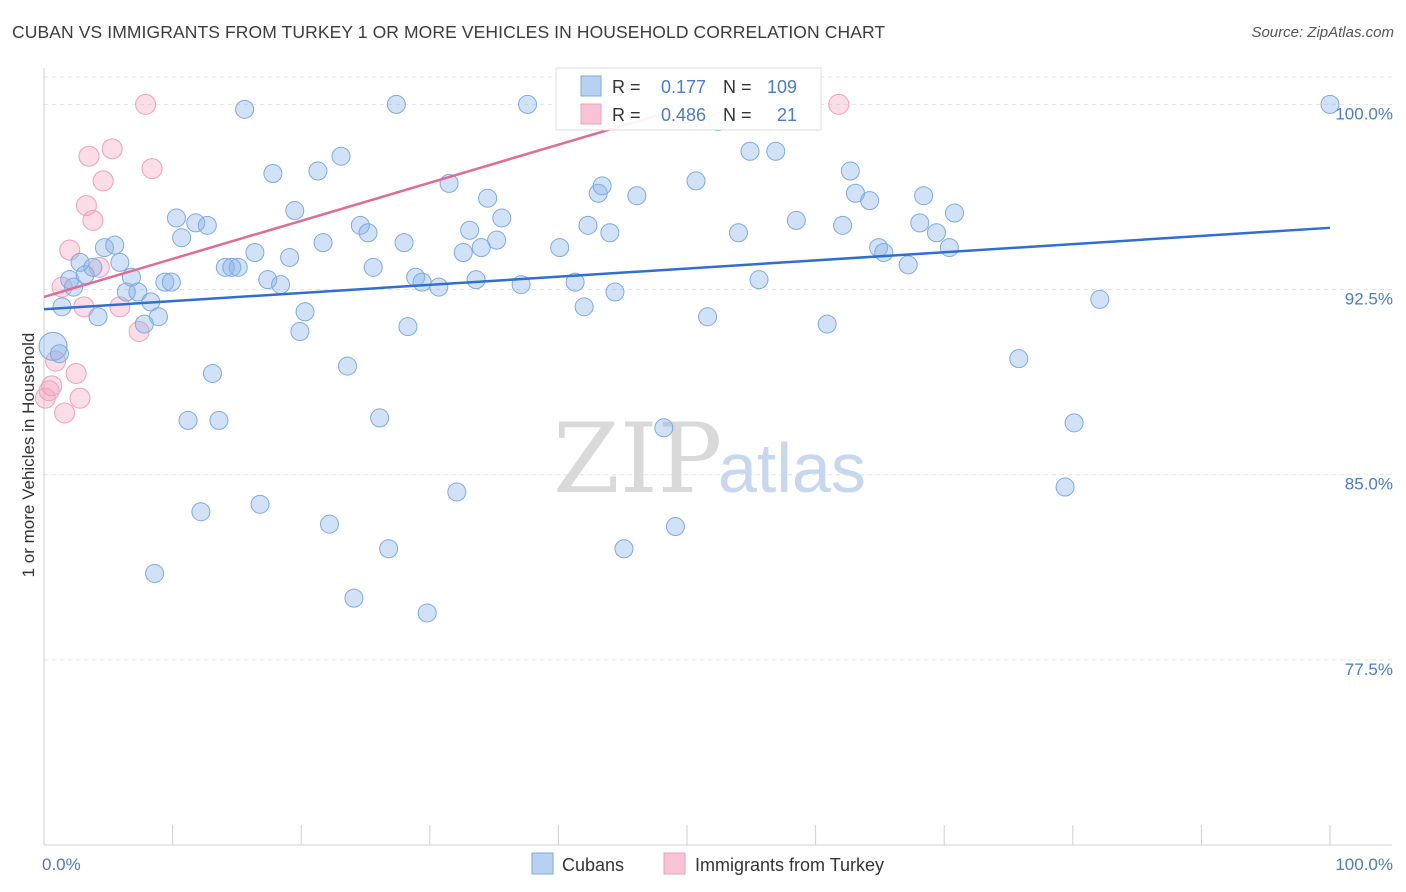  Describe the element at coordinates (792, 468) in the screenshot. I see `watermark-atlas: atlas` at that location.